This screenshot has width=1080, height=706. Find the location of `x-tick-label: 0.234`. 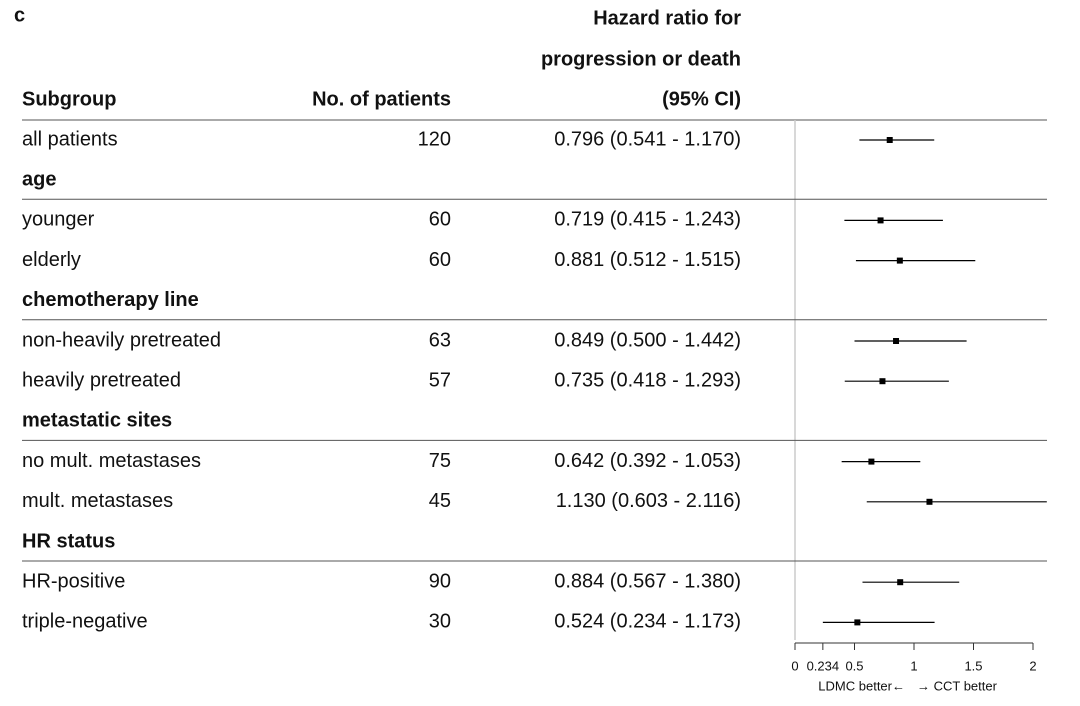

x-tick-label: 0.234 is located at coordinates (823, 665).